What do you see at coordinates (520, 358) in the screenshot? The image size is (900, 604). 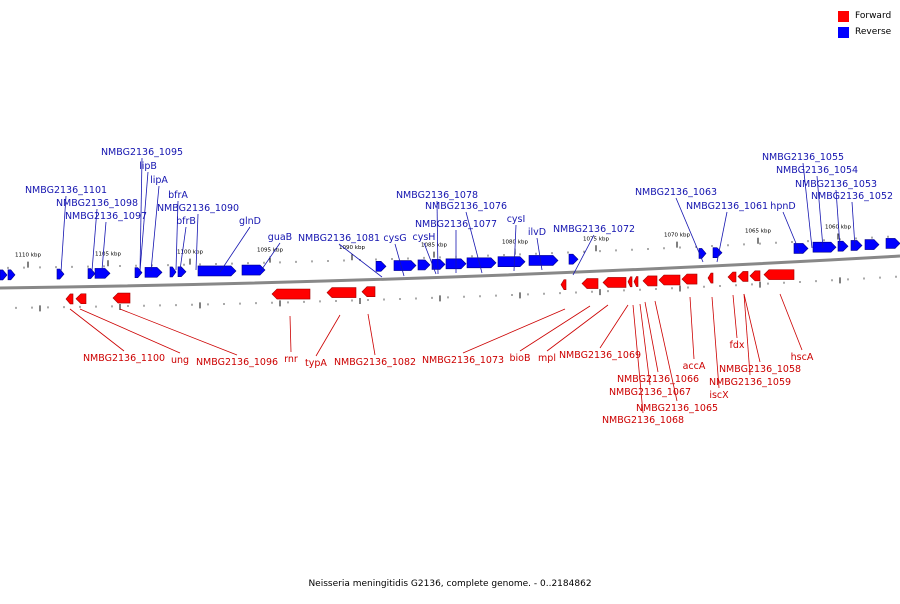 I see `forward-gene-label: bioB` at bounding box center [520, 358].